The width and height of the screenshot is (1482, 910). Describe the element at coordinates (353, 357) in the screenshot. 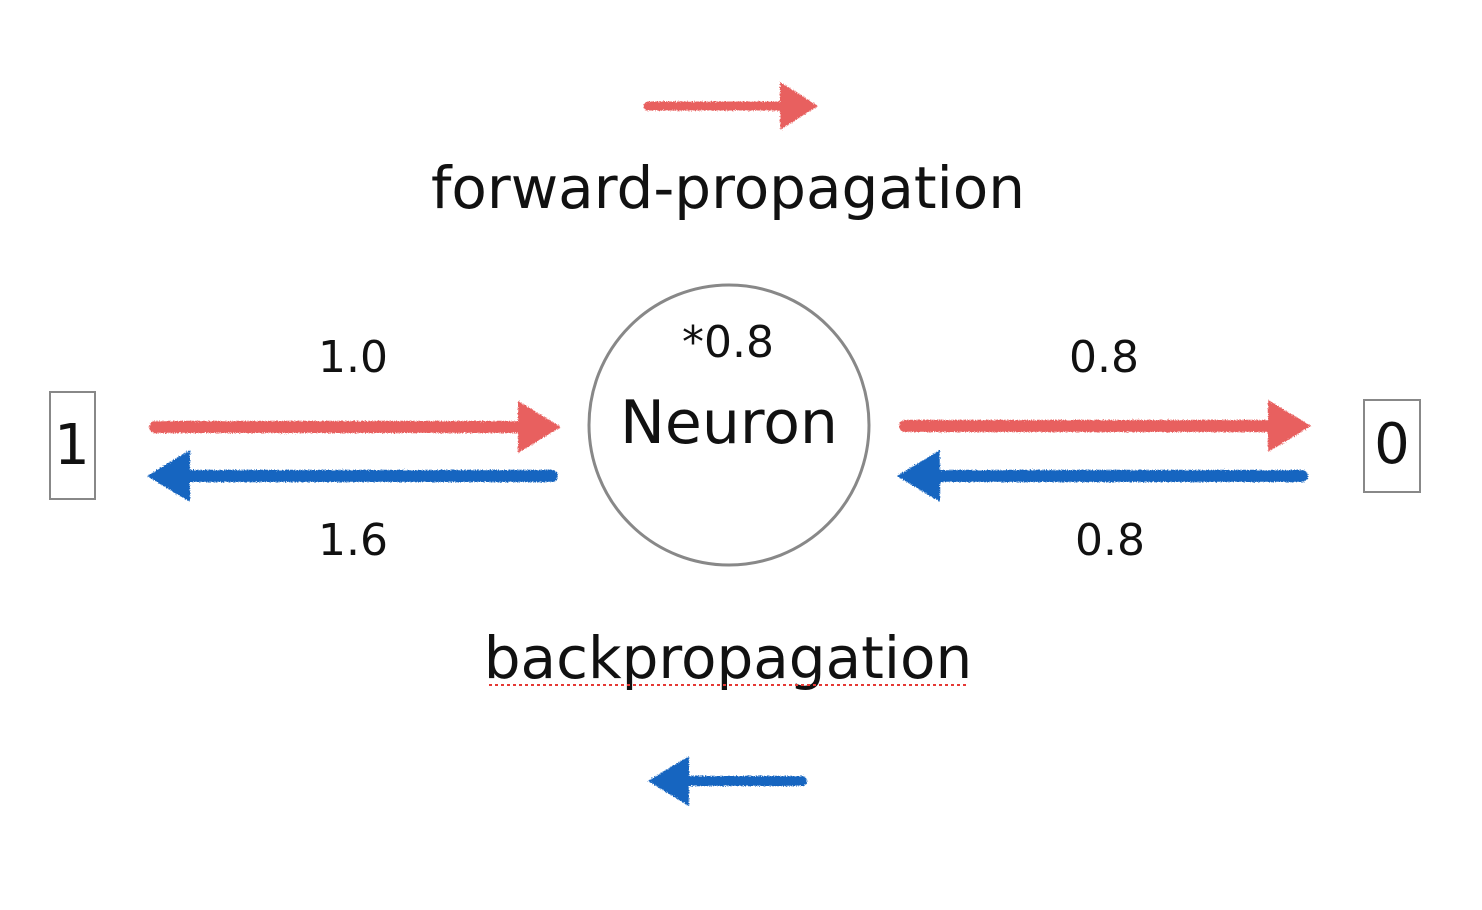

I see `left-forward-value: 1.0` at that location.